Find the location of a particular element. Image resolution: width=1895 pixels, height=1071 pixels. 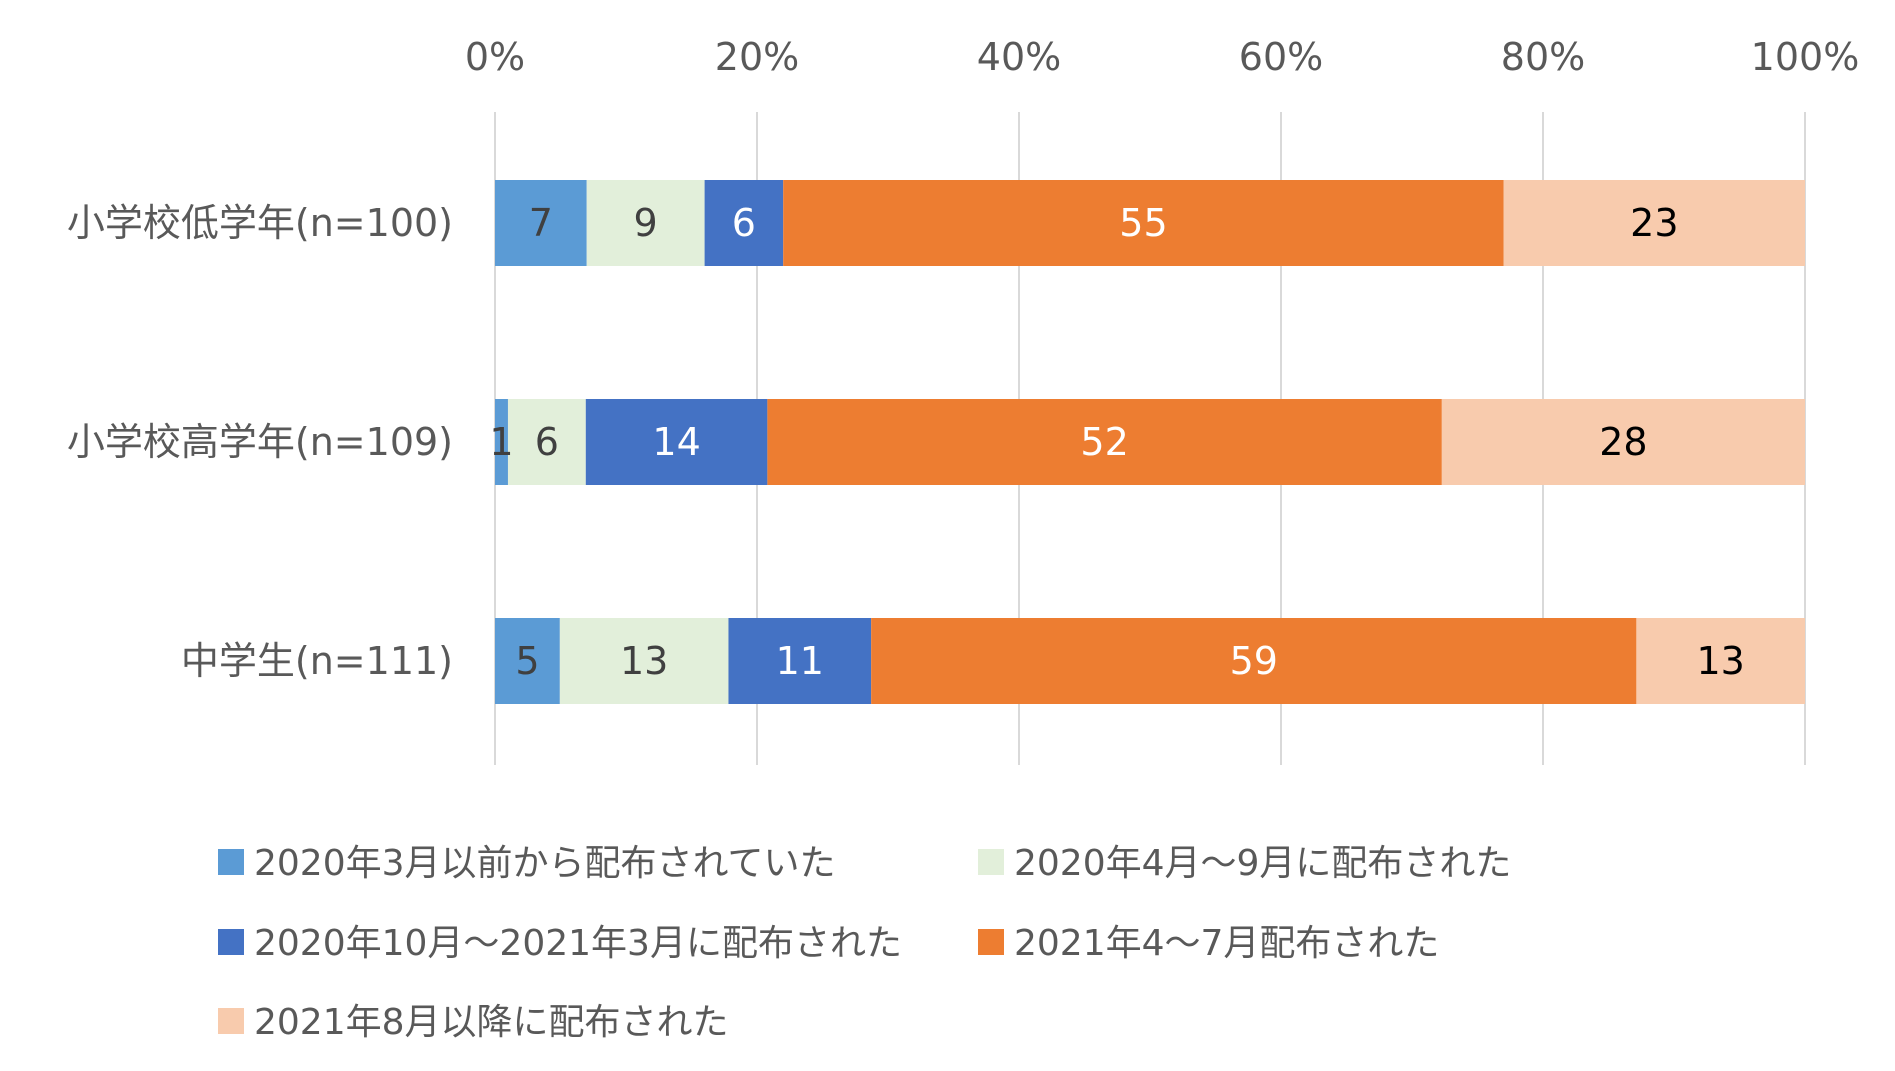

data-label: 11 is located at coordinates (800, 661).